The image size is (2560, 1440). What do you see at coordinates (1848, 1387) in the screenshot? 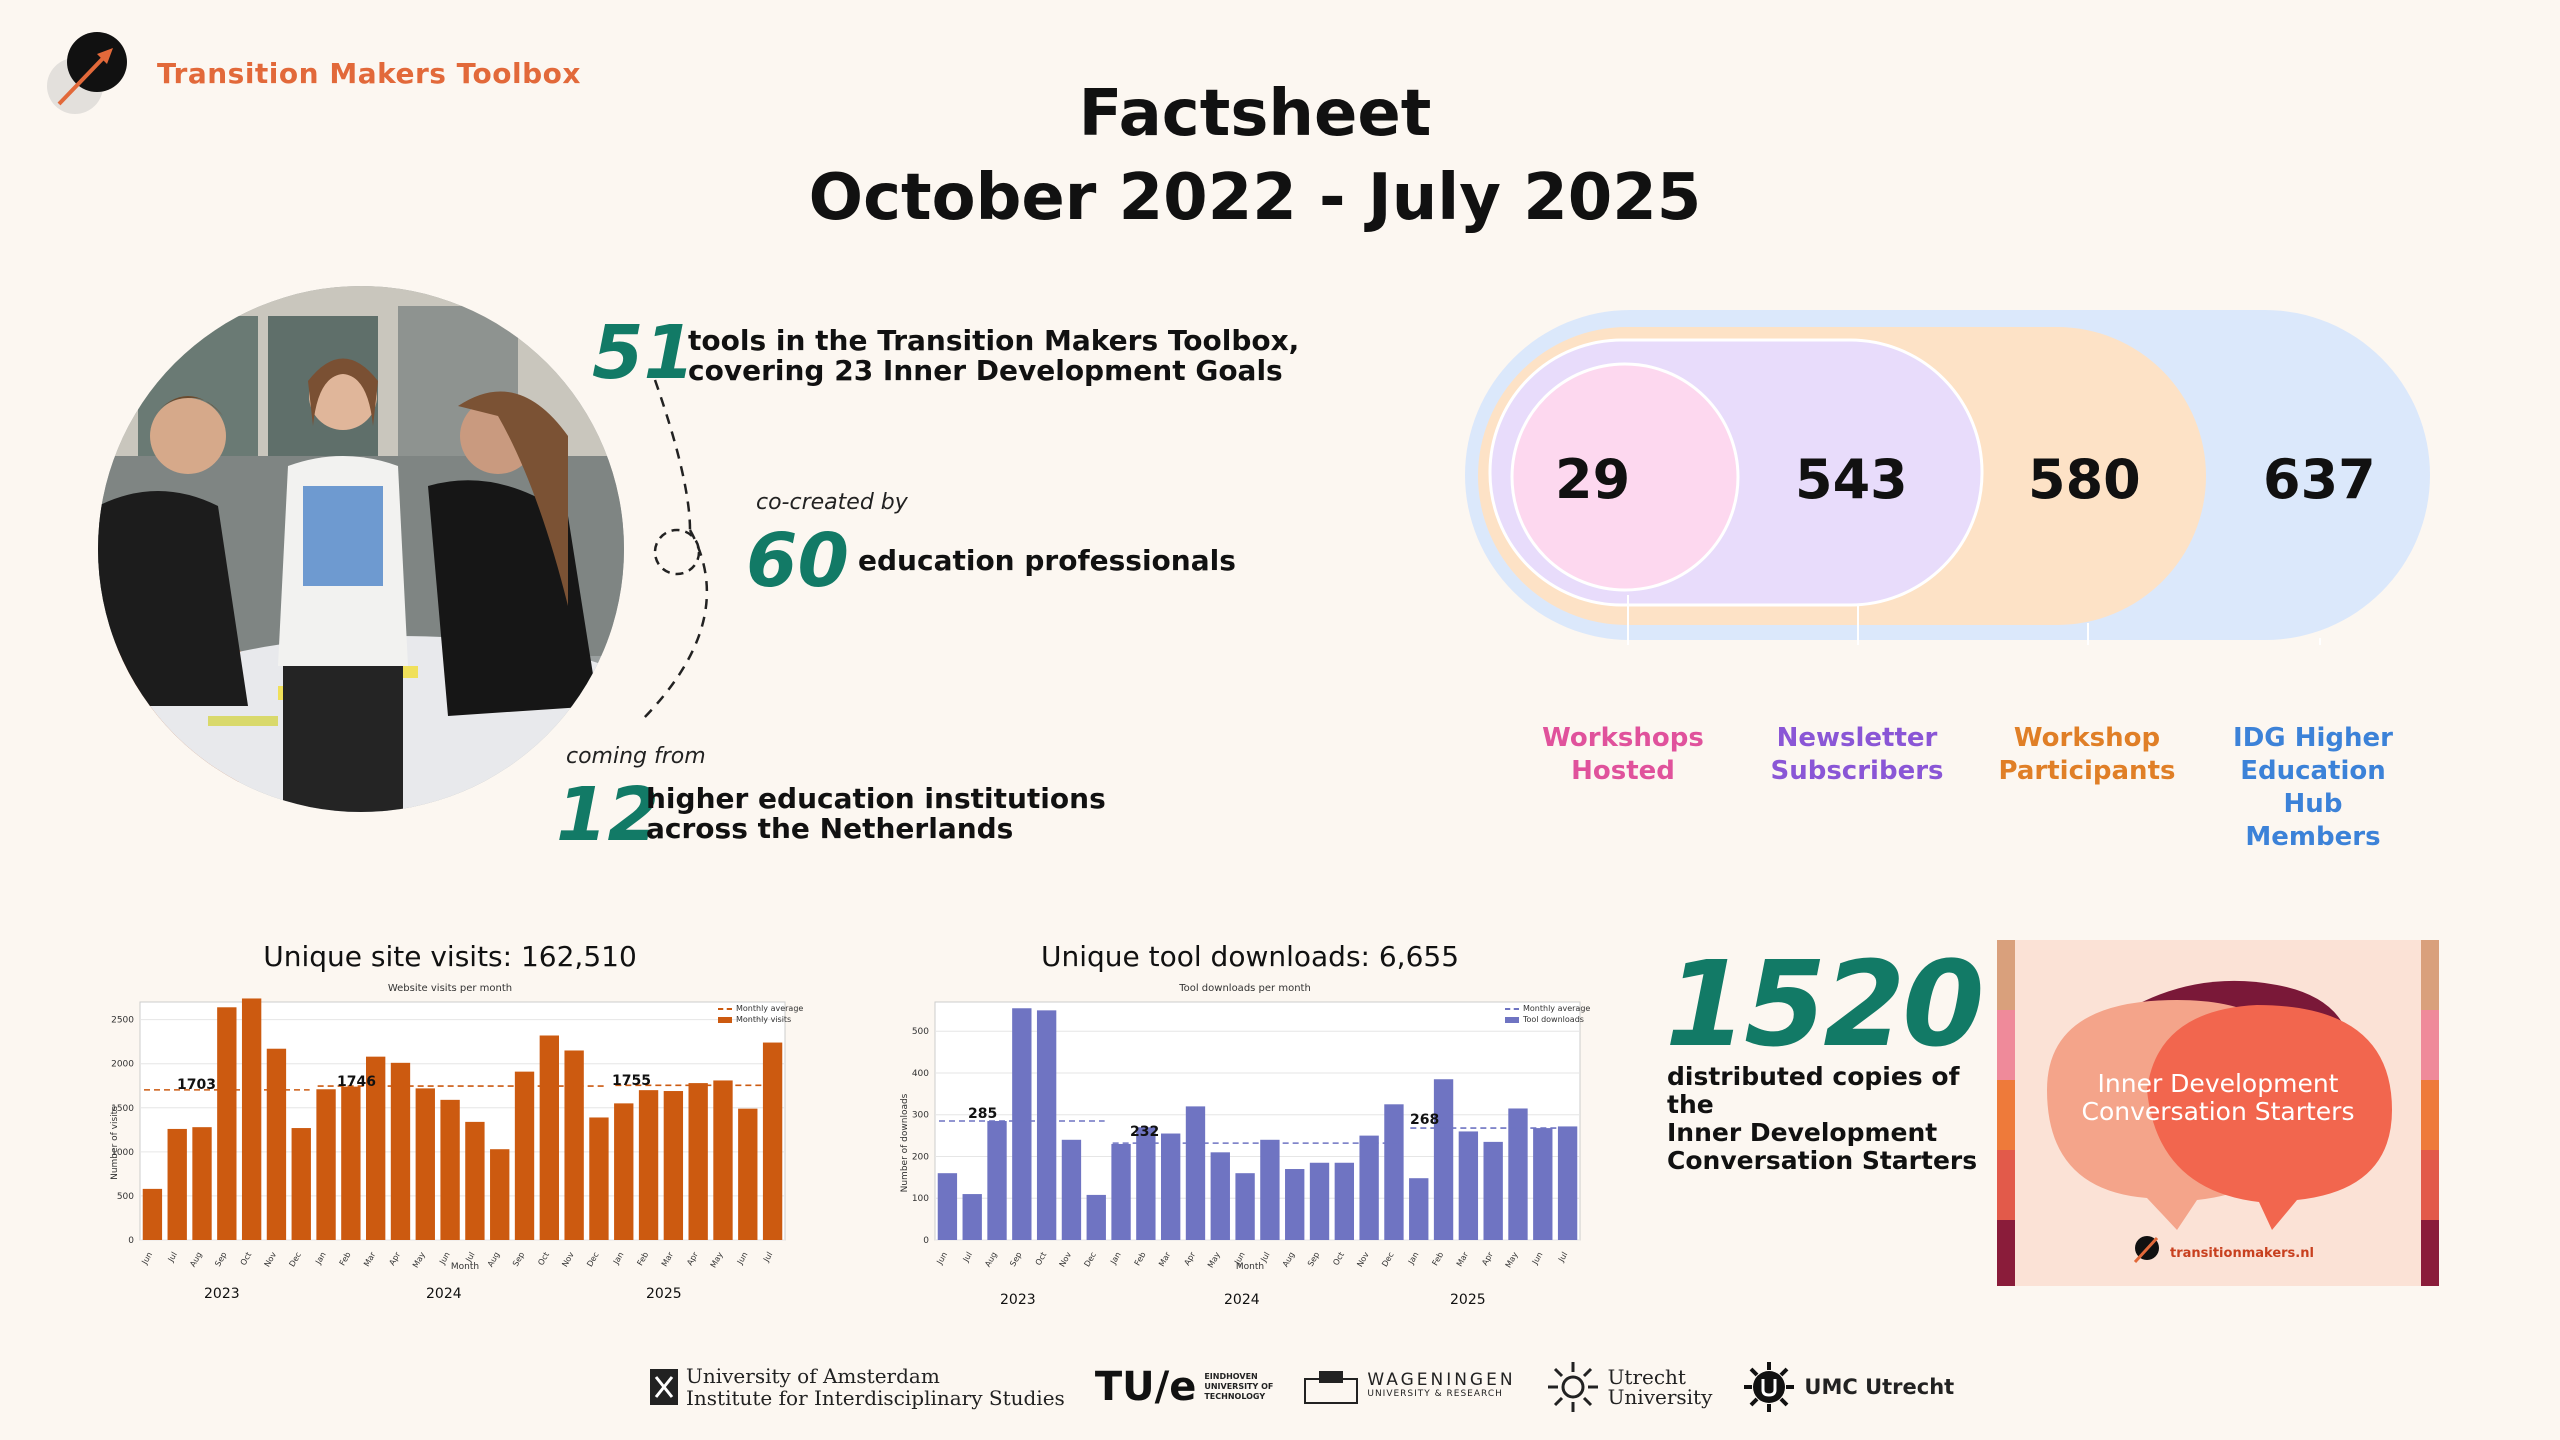
I see `umc-logo: UMC Utrecht` at bounding box center [1848, 1387].